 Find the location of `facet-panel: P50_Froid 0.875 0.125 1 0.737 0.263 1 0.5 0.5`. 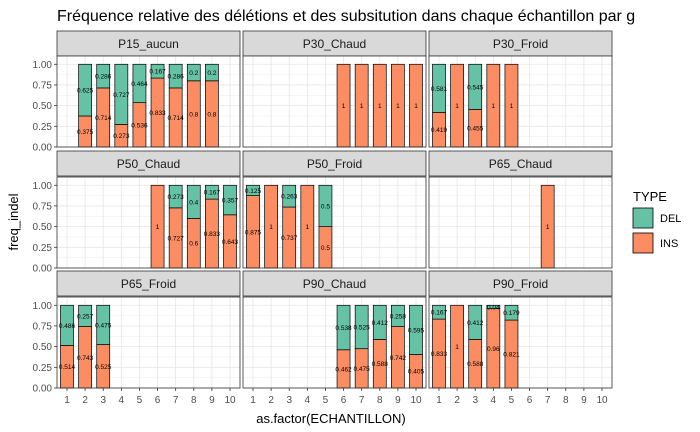

facet-panel: P50_Froid 0.875 0.125 1 0.737 0.263 1 0.5 0.5 is located at coordinates (334, 209).